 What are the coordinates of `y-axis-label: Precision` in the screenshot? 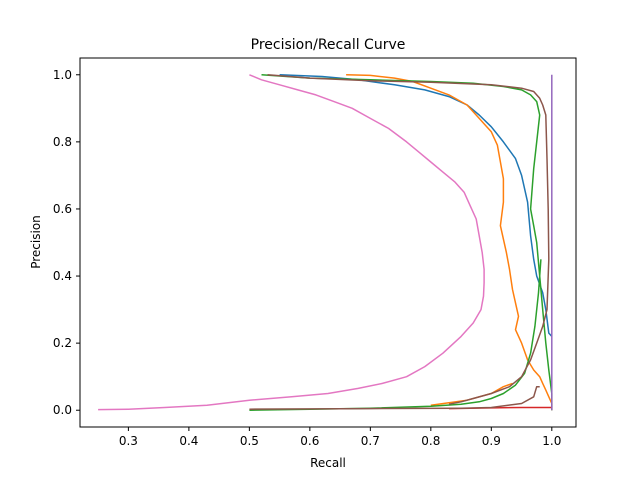 It's located at (36, 242).